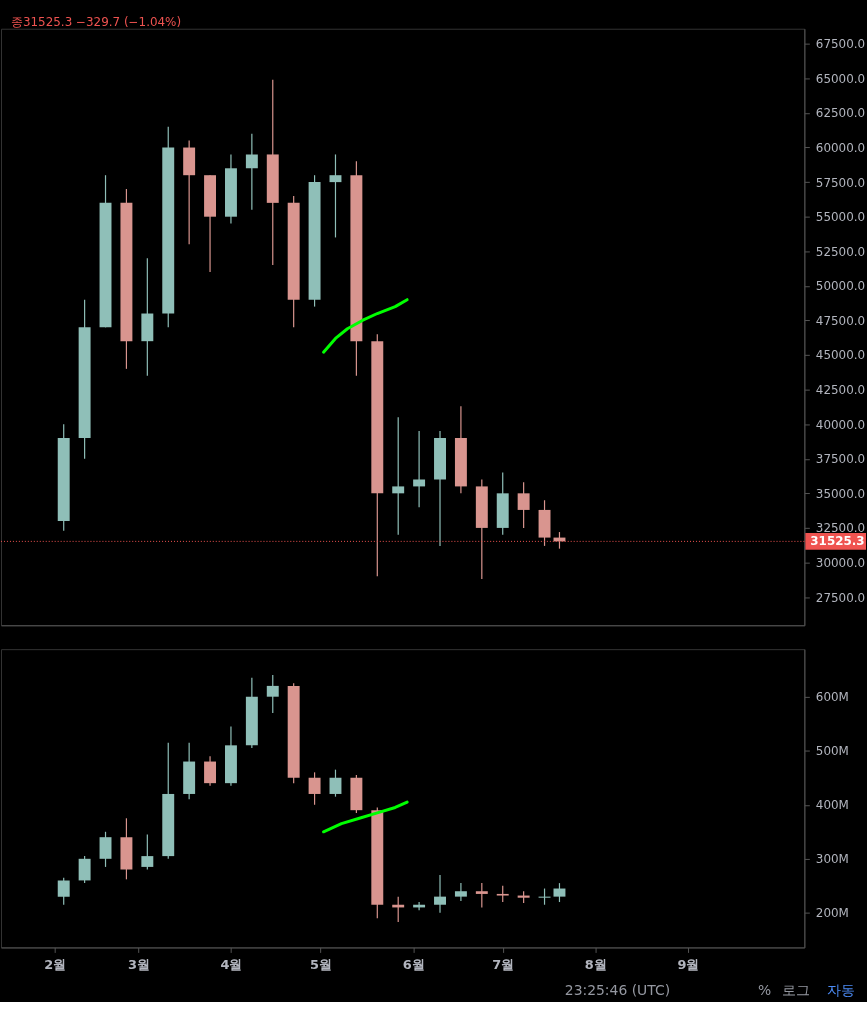 The width and height of the screenshot is (867, 1032). Describe the element at coordinates (840, 528) in the screenshot. I see `y-tick-label: 32500.0` at that location.